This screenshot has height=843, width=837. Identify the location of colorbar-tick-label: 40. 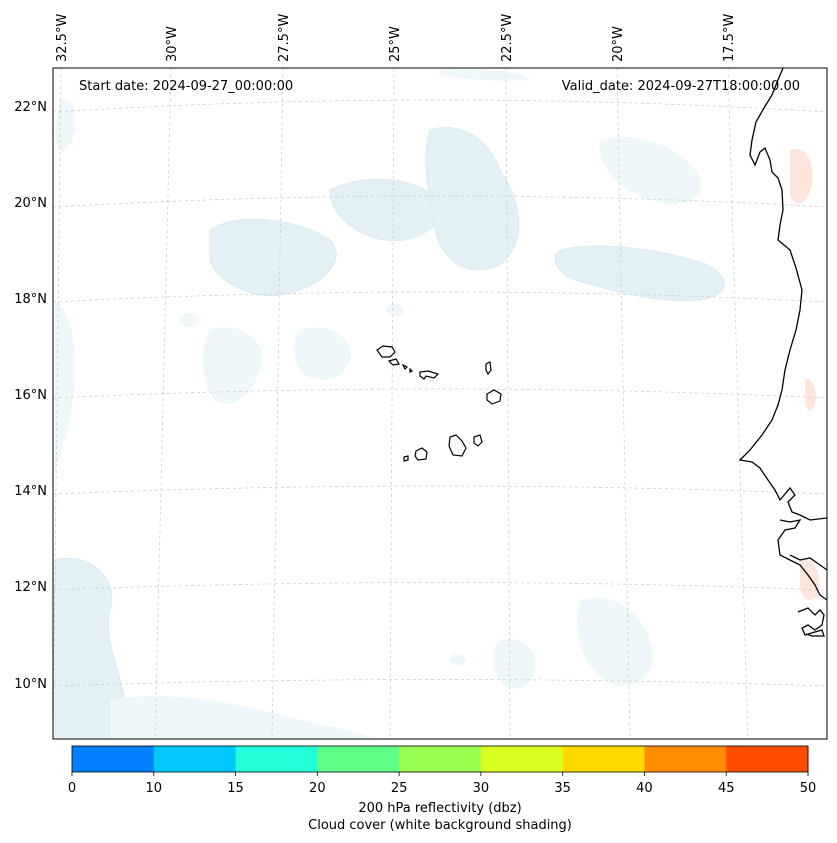
(644, 788).